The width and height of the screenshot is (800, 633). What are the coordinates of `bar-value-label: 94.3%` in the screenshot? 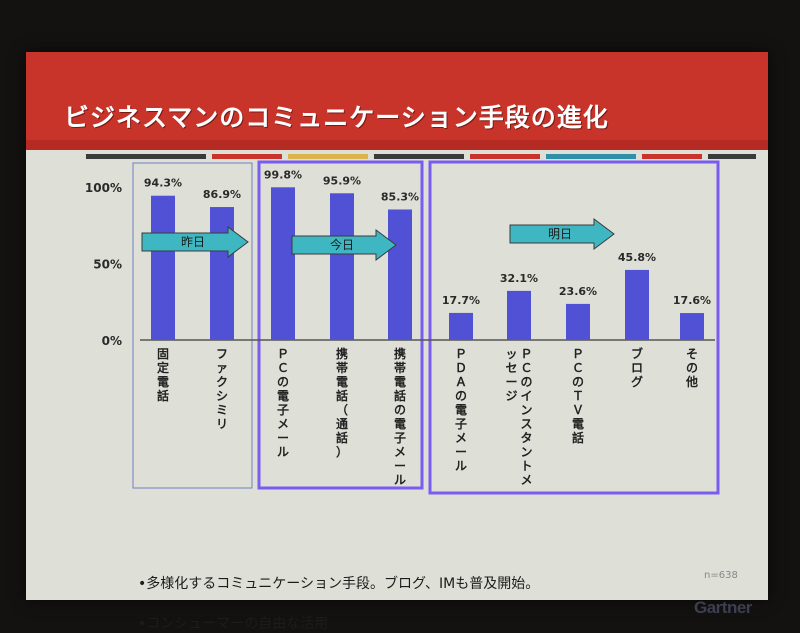 It's located at (163, 183).